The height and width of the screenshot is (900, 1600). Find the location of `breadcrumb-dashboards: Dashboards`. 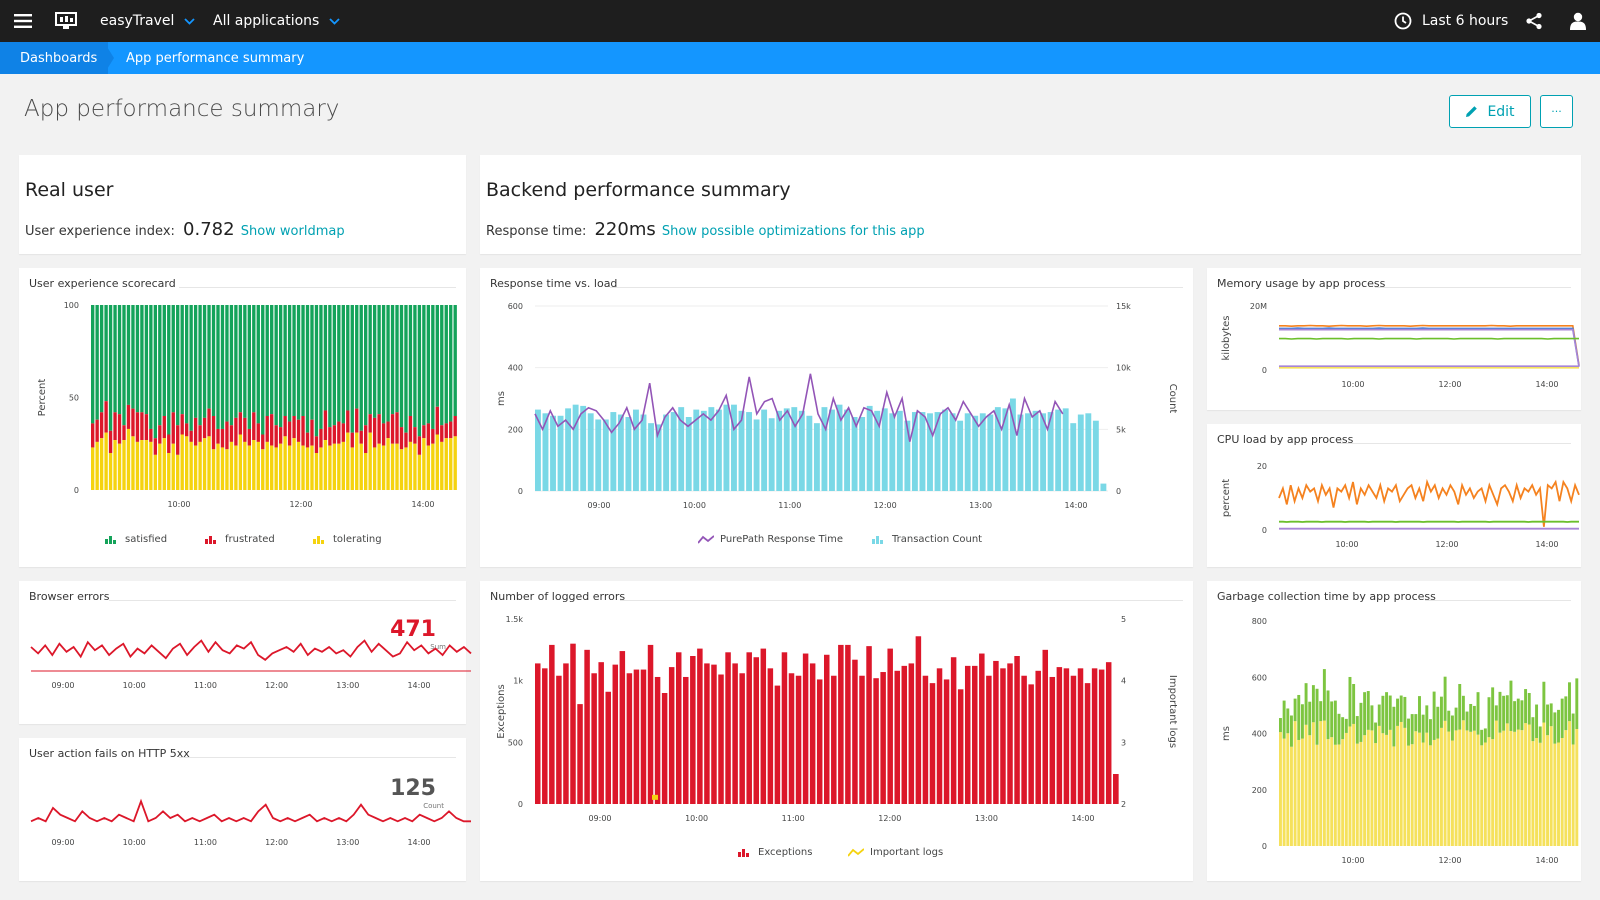

breadcrumb-dashboards: Dashboards is located at coordinates (54, 58).